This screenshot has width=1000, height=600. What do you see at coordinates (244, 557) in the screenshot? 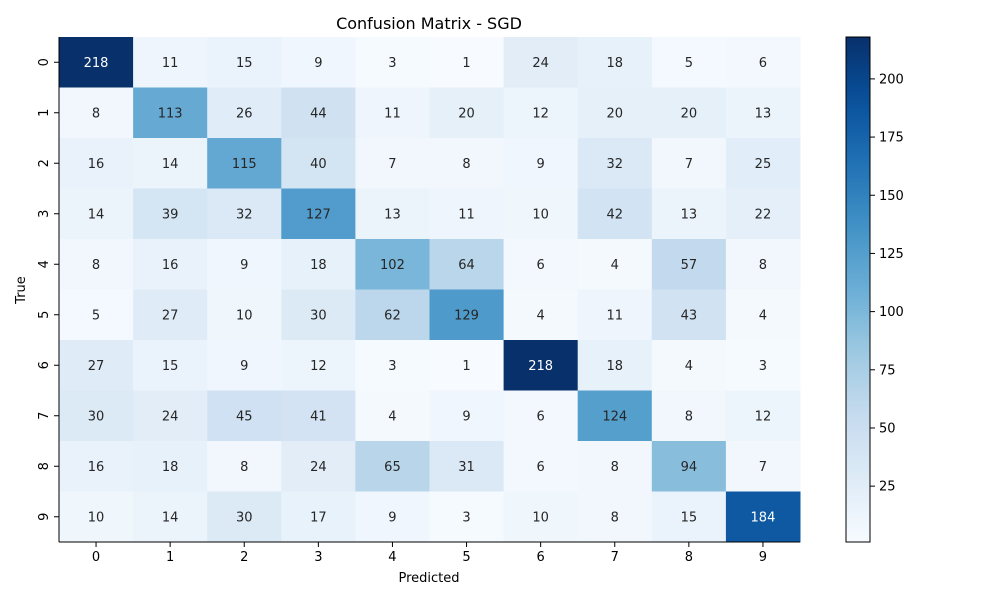
I see `x-tick-label: 2` at bounding box center [244, 557].